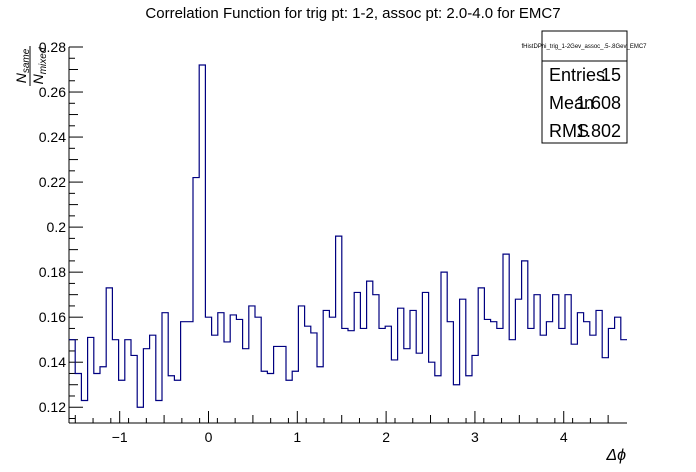 The width and height of the screenshot is (696, 472). Describe the element at coordinates (22, 65) in the screenshot. I see `y-axis-title-numerator: Nsame` at that location.